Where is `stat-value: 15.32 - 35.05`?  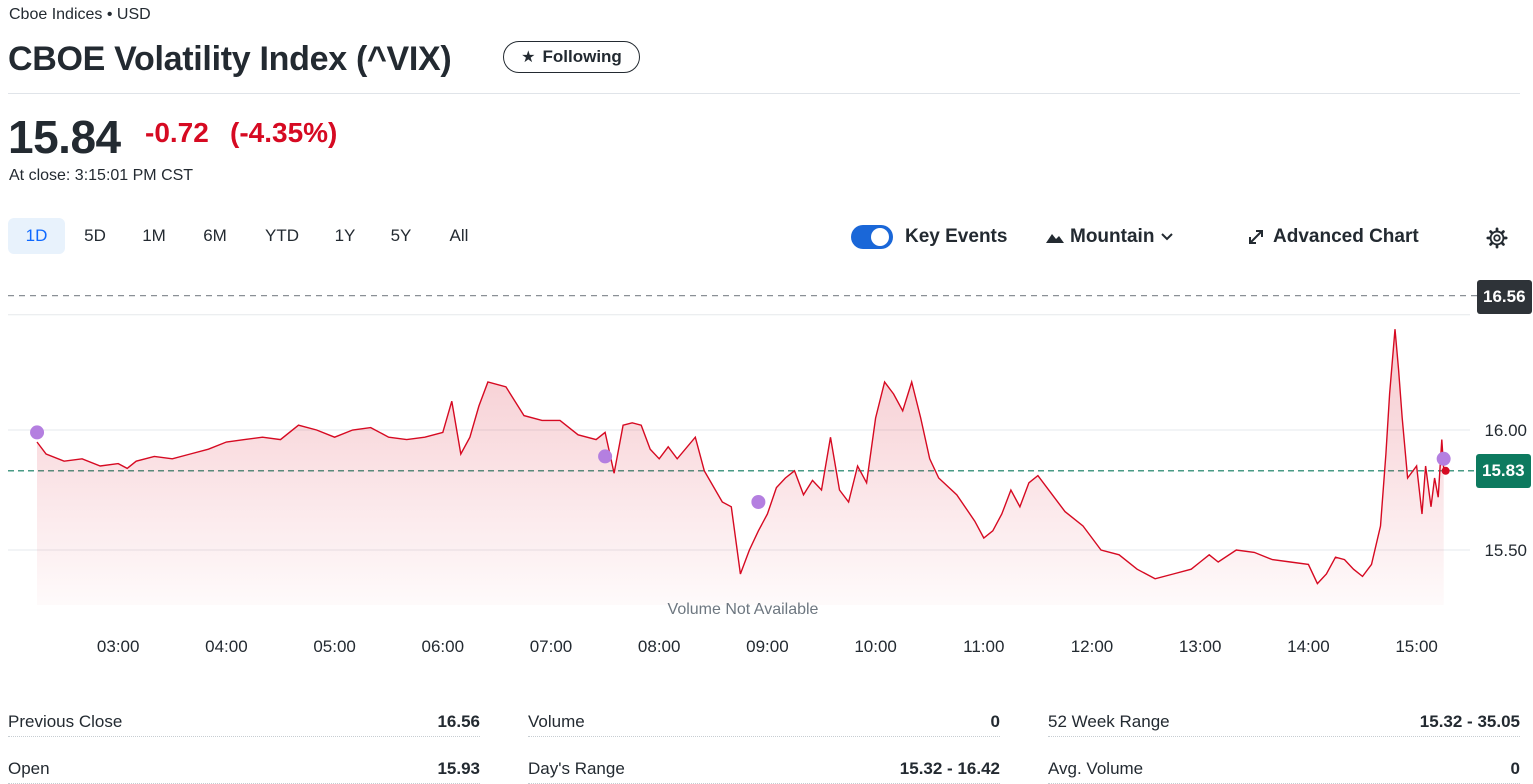 stat-value: 15.32 - 35.05 is located at coordinates (1469, 721).